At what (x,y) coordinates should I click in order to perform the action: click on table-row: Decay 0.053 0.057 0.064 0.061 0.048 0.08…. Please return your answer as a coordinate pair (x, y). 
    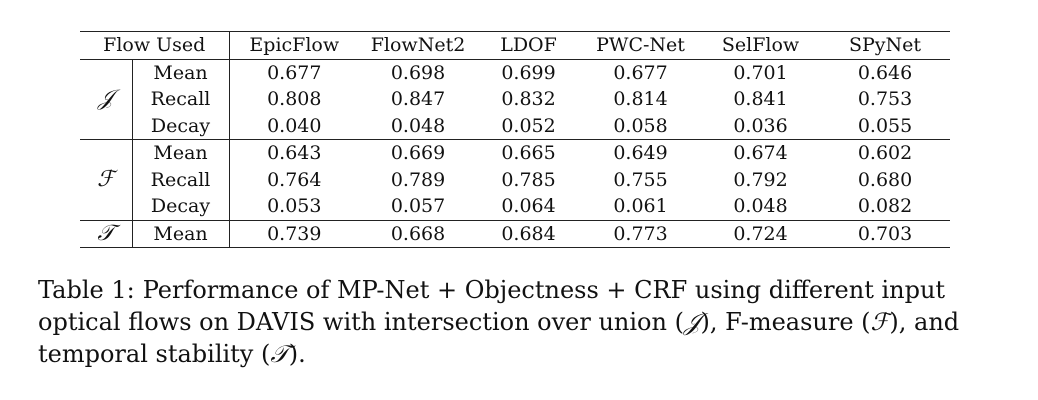
    Looking at the image, I should click on (515, 206).